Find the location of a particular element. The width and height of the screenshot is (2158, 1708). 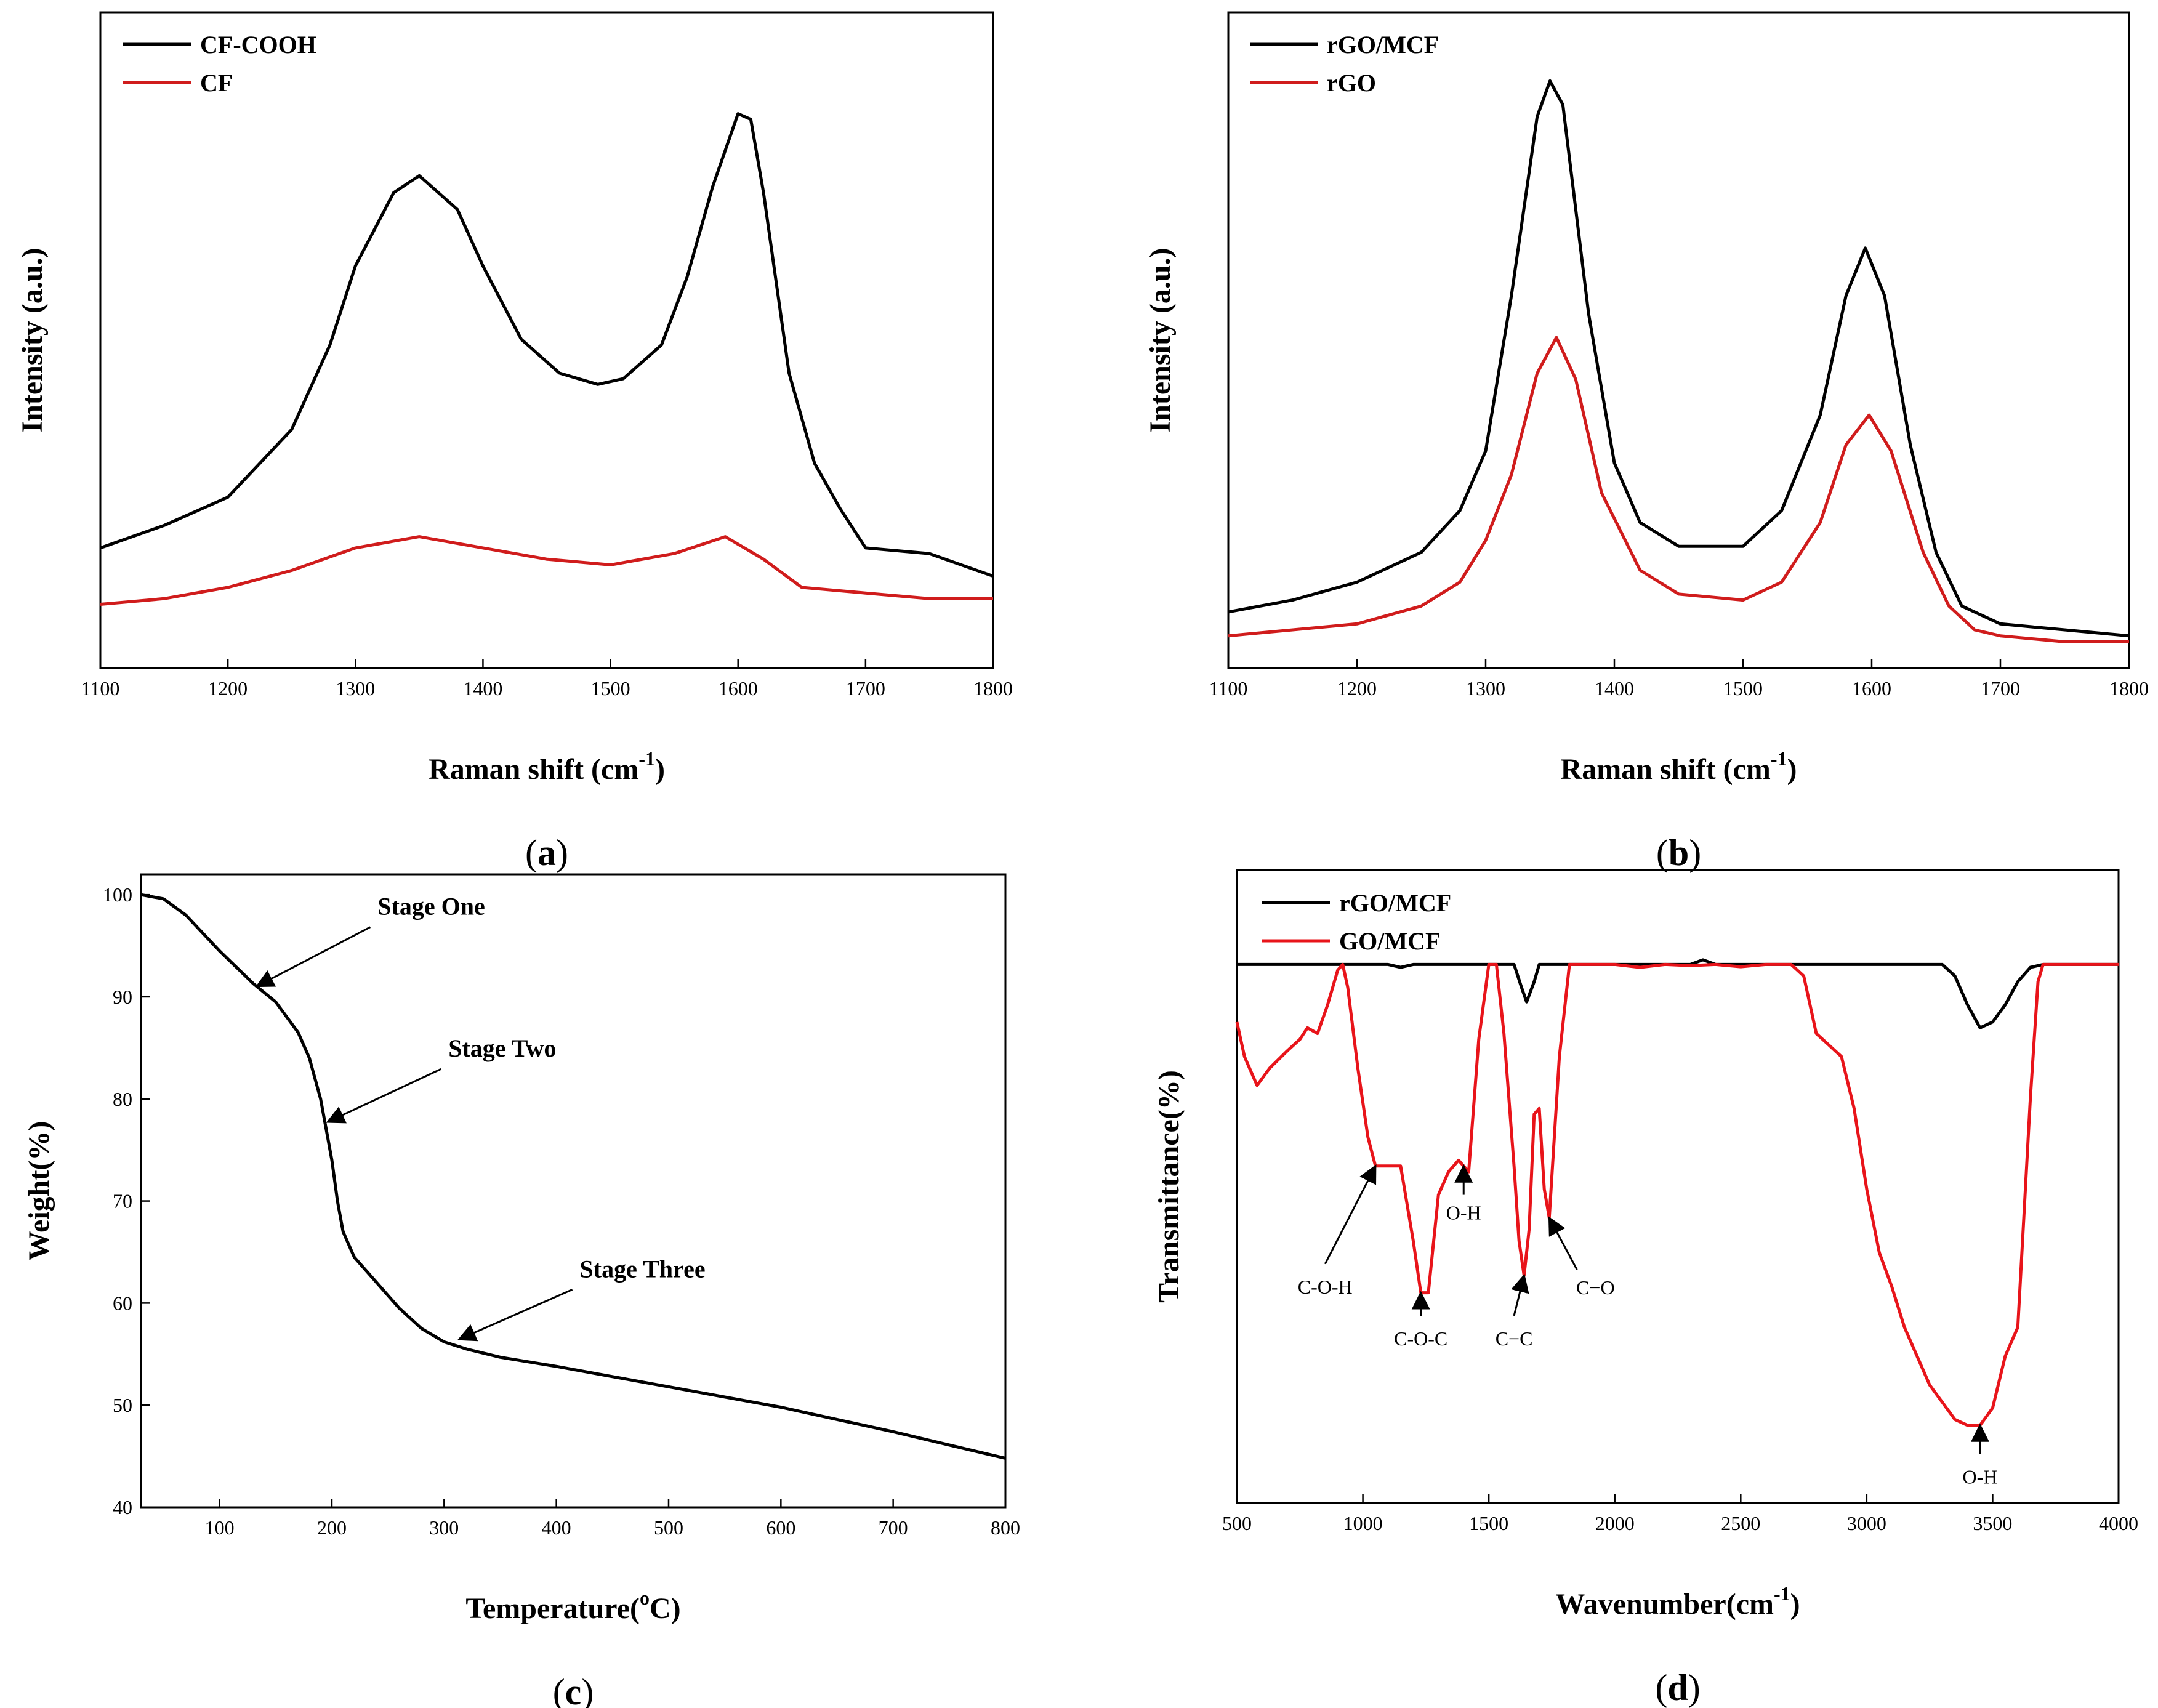

legend-label: CF is located at coordinates (216, 83).